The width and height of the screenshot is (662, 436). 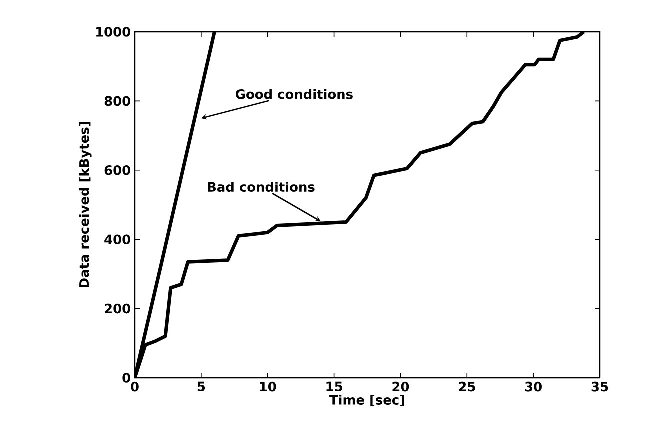 What do you see at coordinates (401, 387) in the screenshot?
I see `x-tick-label: 20` at bounding box center [401, 387].